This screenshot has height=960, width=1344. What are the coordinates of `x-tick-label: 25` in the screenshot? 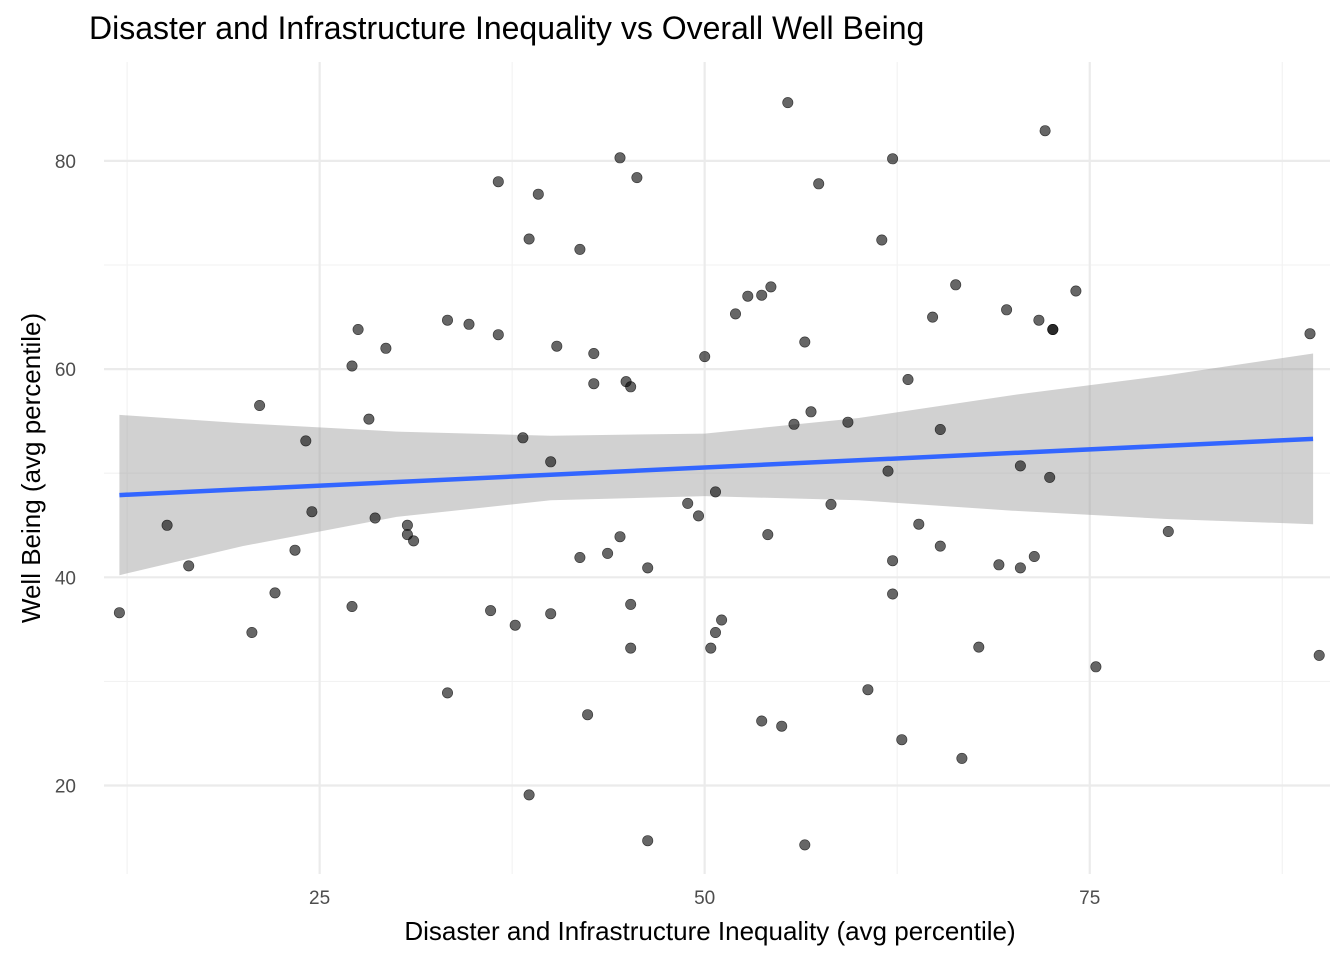 It's located at (319, 898).